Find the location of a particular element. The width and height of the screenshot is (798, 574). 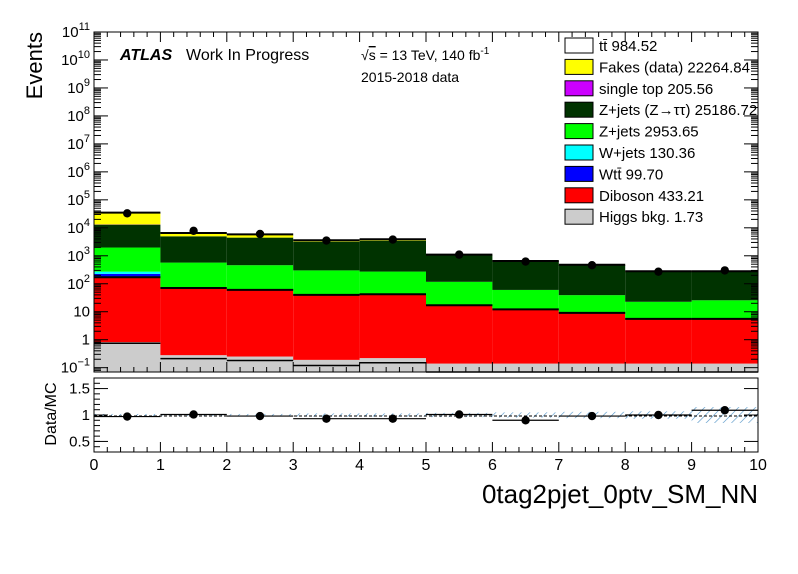

main-y-tick-base-12: 10 is located at coordinates (70, 32).